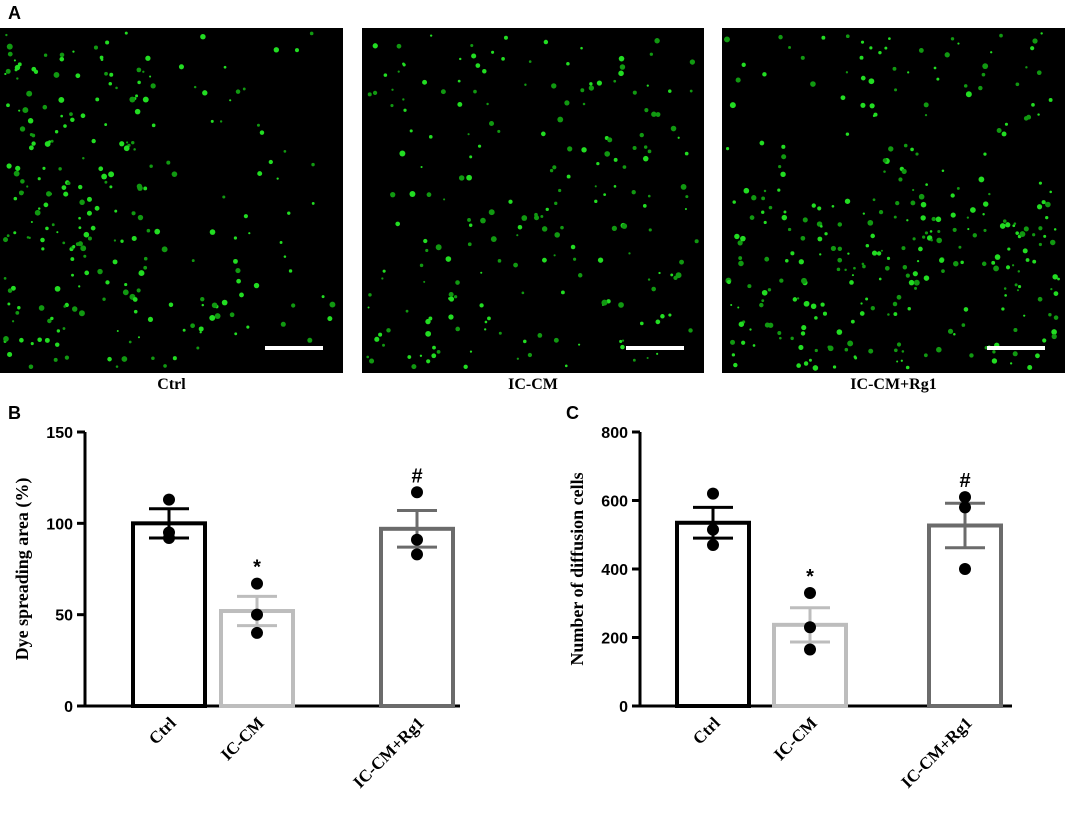 The height and width of the screenshot is (823, 1065). What do you see at coordinates (795, 738) in the screenshot?
I see `x-tick-label: IC-CM` at bounding box center [795, 738].